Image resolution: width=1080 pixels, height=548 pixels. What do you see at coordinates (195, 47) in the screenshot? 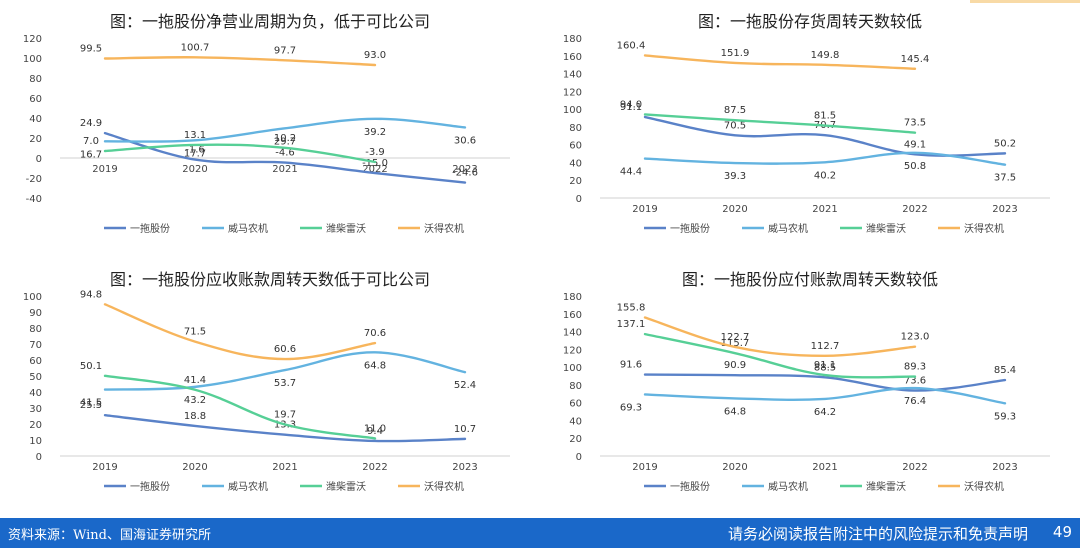
I see `data-label: 100.7` at bounding box center [195, 47].